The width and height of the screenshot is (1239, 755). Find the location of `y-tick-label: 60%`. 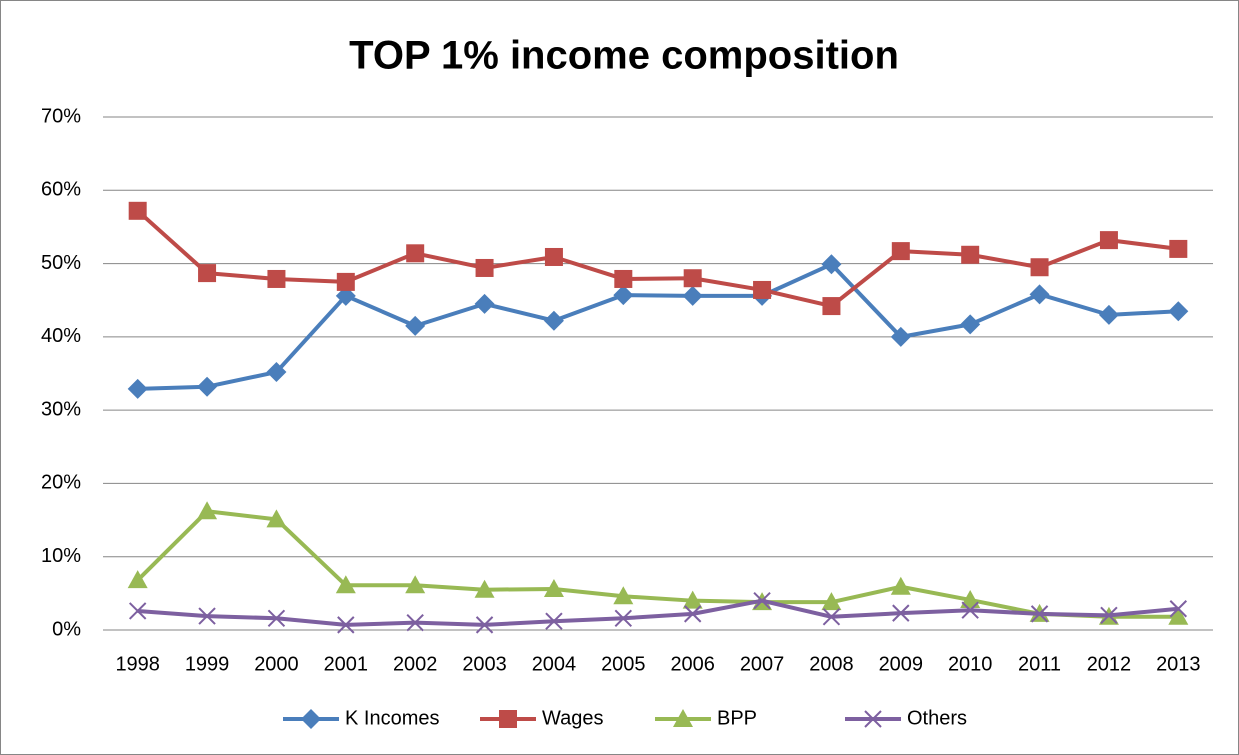

y-tick-label: 60% is located at coordinates (61, 190).